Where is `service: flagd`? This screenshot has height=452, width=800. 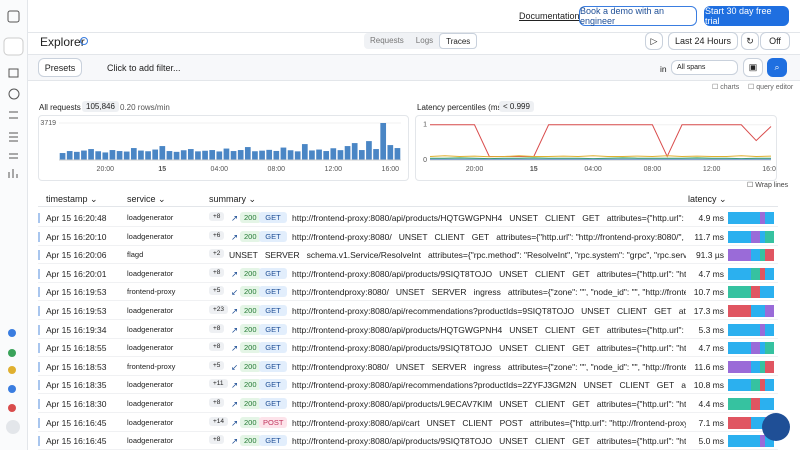
service: flagd is located at coordinates (135, 254).